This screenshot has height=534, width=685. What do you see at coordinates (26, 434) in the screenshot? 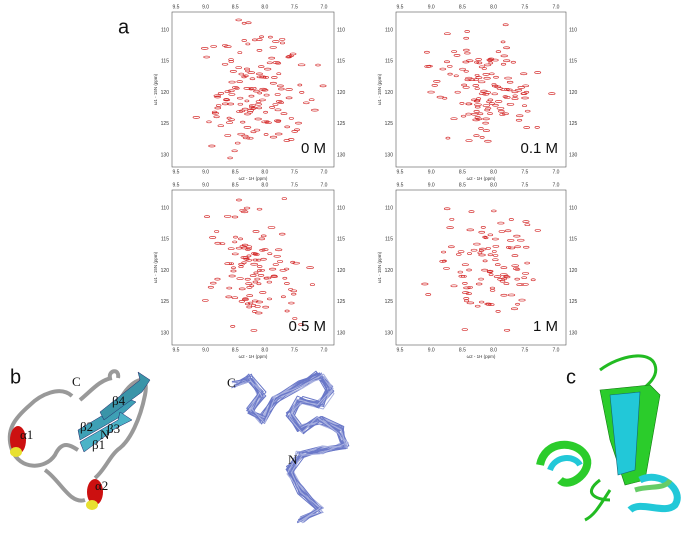
I see `structure-label: α1` at bounding box center [26, 434].